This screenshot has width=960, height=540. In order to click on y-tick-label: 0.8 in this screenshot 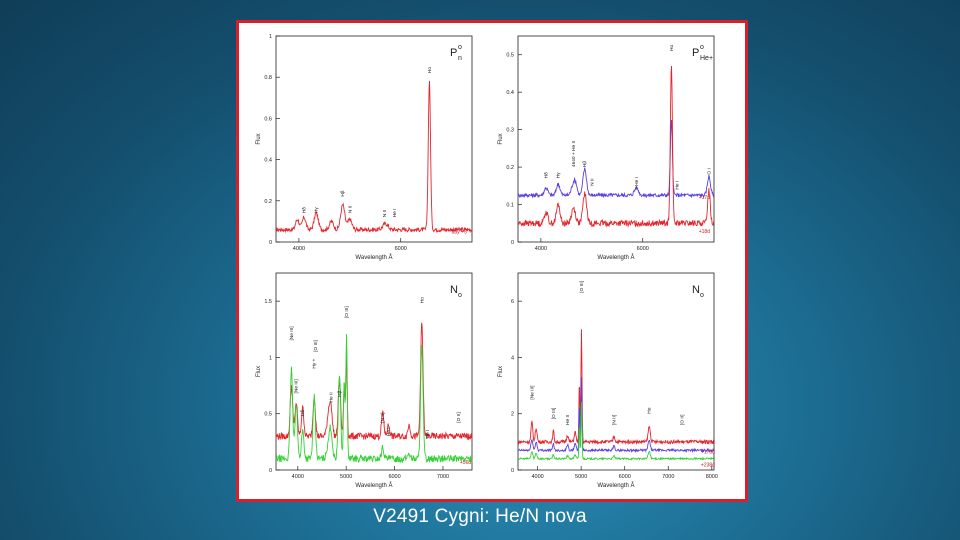, I will do `click(268, 78)`.